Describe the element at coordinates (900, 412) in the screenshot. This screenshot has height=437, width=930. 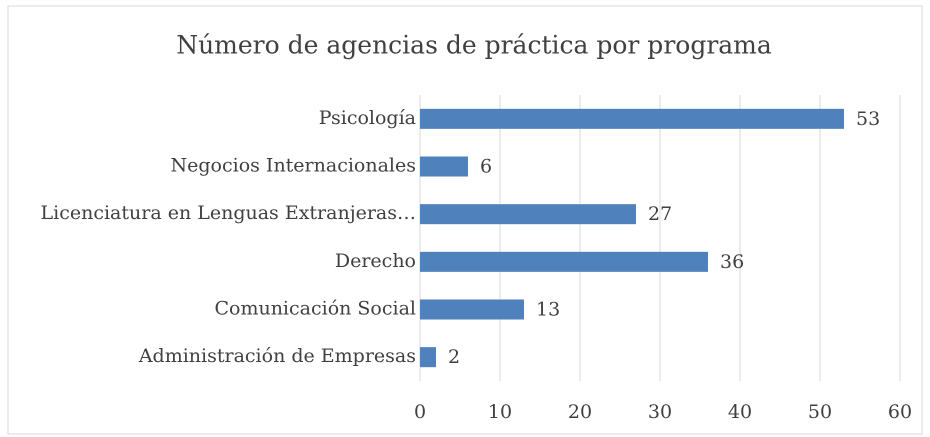
I see `x-tick-label: 60` at that location.